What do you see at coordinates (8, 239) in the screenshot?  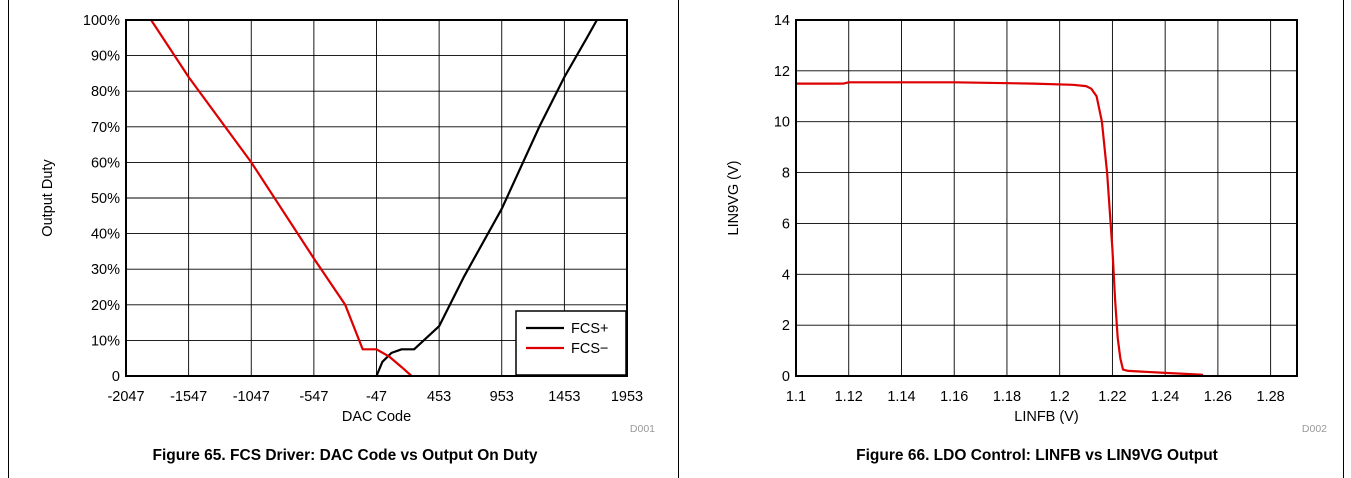 I see `left-border` at bounding box center [8, 239].